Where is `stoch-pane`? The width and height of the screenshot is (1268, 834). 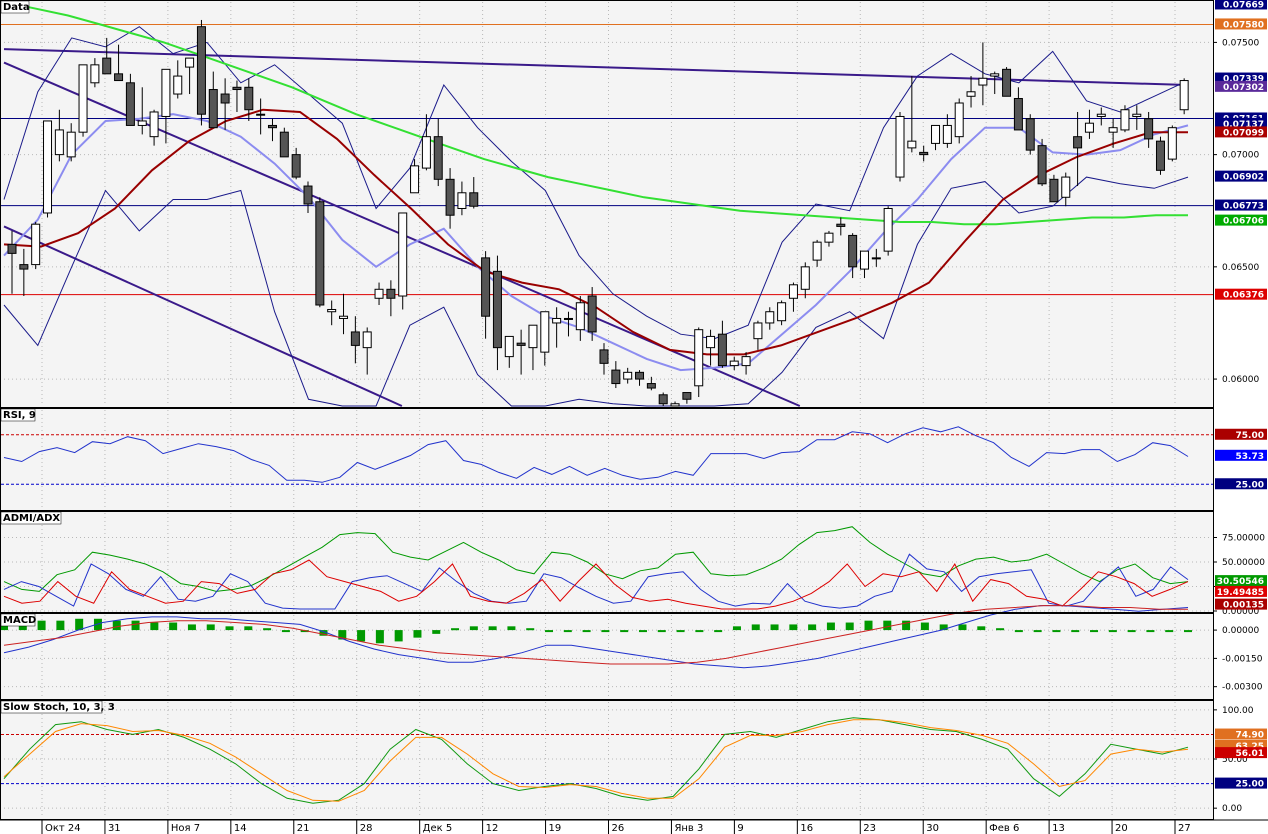
stoch-pane is located at coordinates (607, 760).